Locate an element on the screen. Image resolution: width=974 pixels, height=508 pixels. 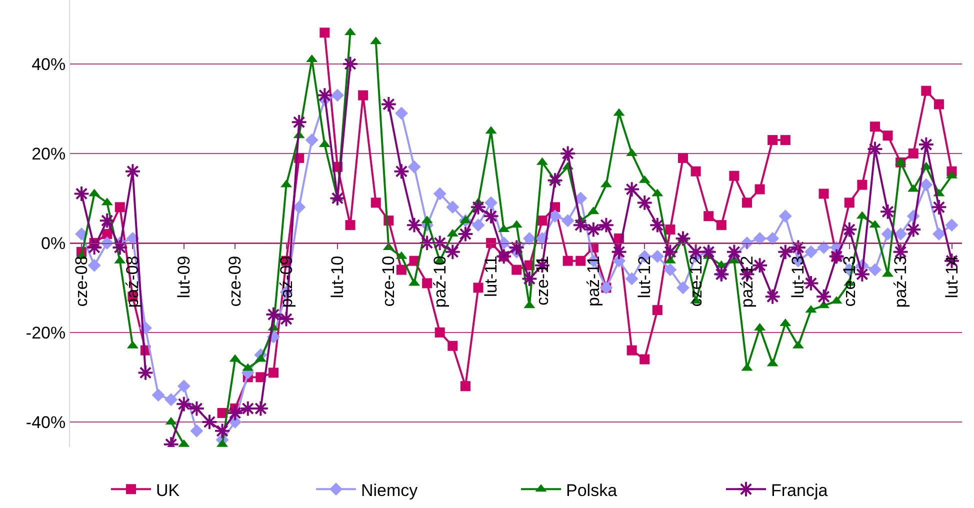
y-tick-label: 0% is located at coordinates (53, 243).